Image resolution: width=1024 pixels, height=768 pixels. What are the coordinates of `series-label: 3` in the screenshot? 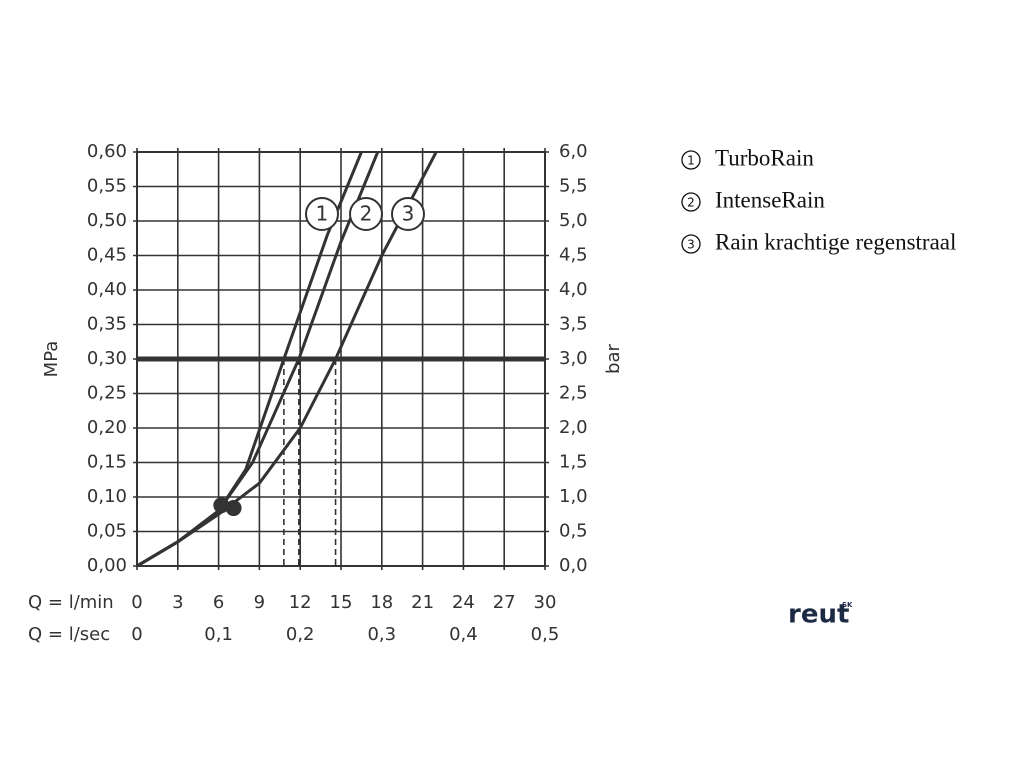 It's located at (408, 214).